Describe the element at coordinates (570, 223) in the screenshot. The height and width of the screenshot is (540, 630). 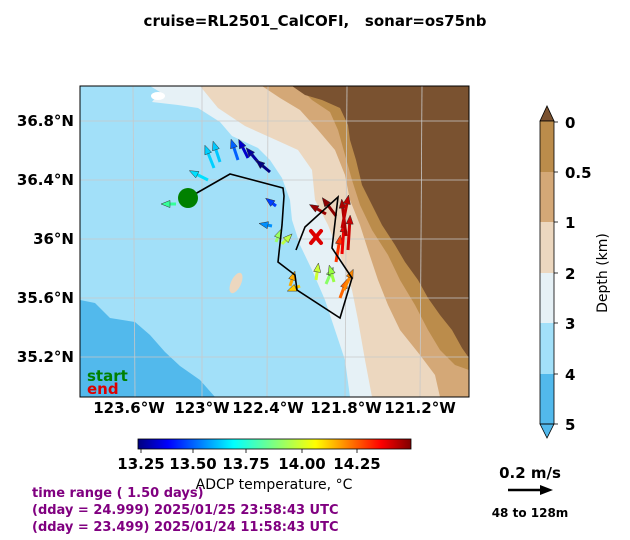
I see `depth-tick: 1` at that location.